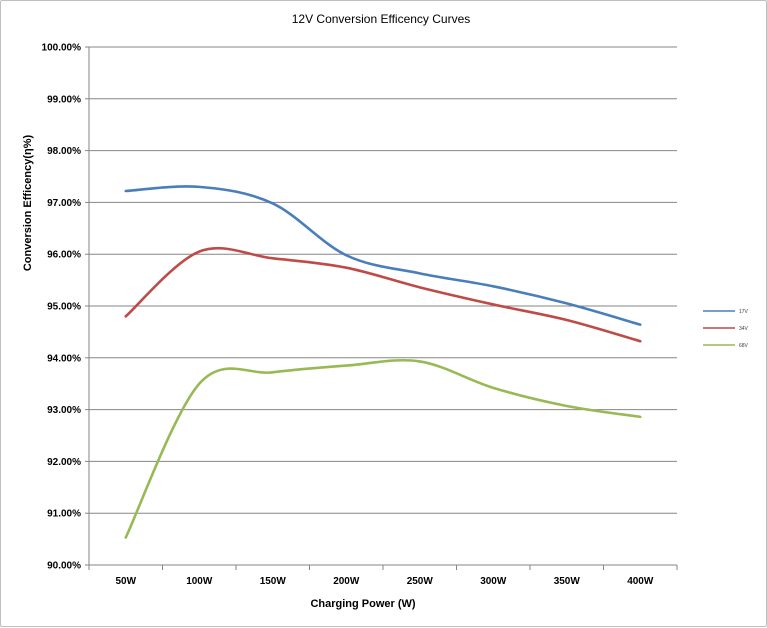 The height and width of the screenshot is (628, 767). Describe the element at coordinates (384, 581) in the screenshot. I see `x-tick-labels: 50W 100W 150W 200W 250W 300W 350W 400W` at that location.